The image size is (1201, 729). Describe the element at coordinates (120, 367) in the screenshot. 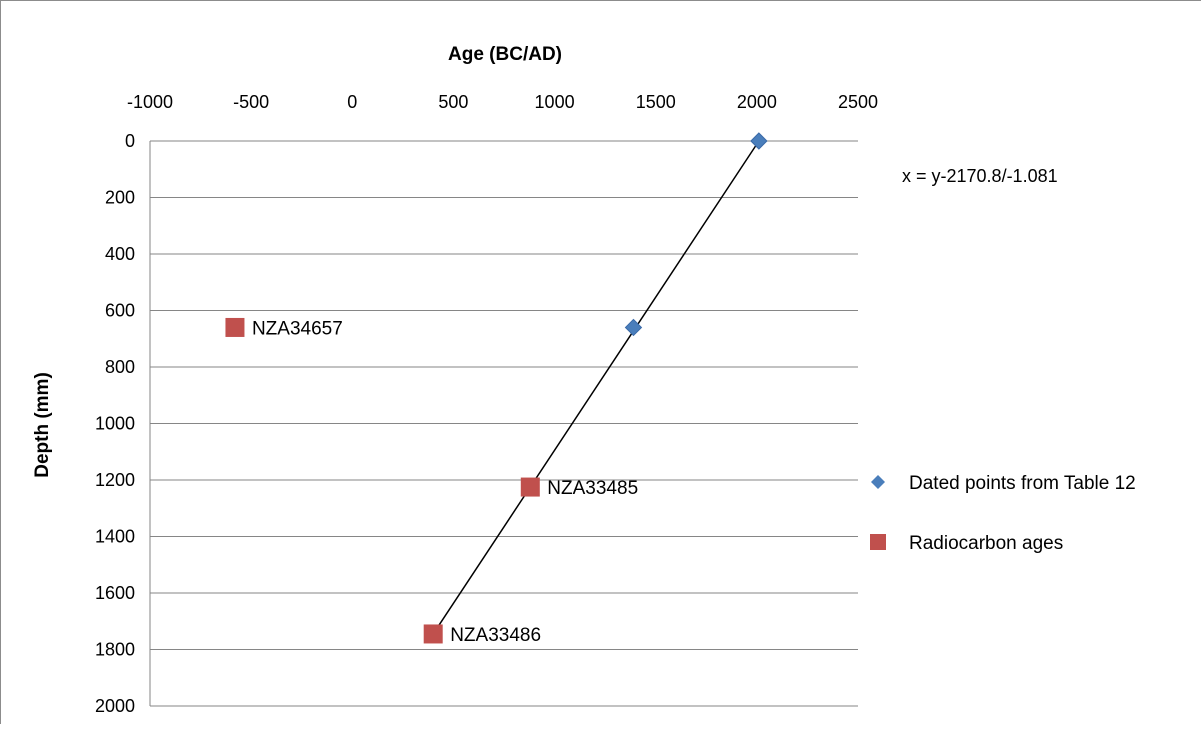

I see `y-tick-label: 800` at that location.